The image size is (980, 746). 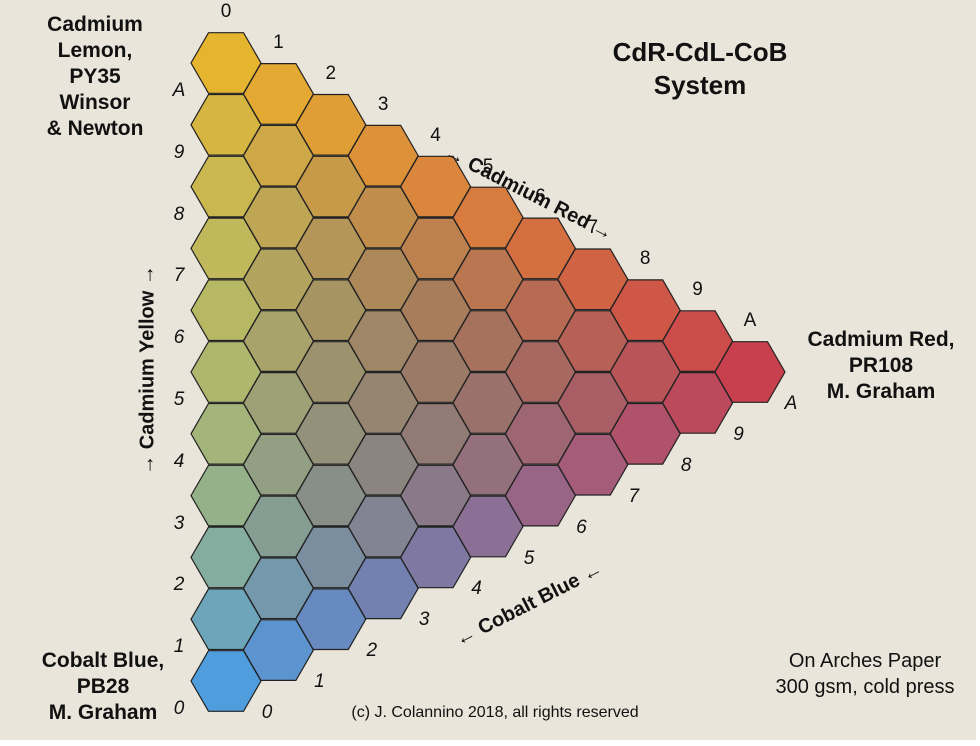 I want to click on top-scale-tick: 5, so click(x=488, y=166).